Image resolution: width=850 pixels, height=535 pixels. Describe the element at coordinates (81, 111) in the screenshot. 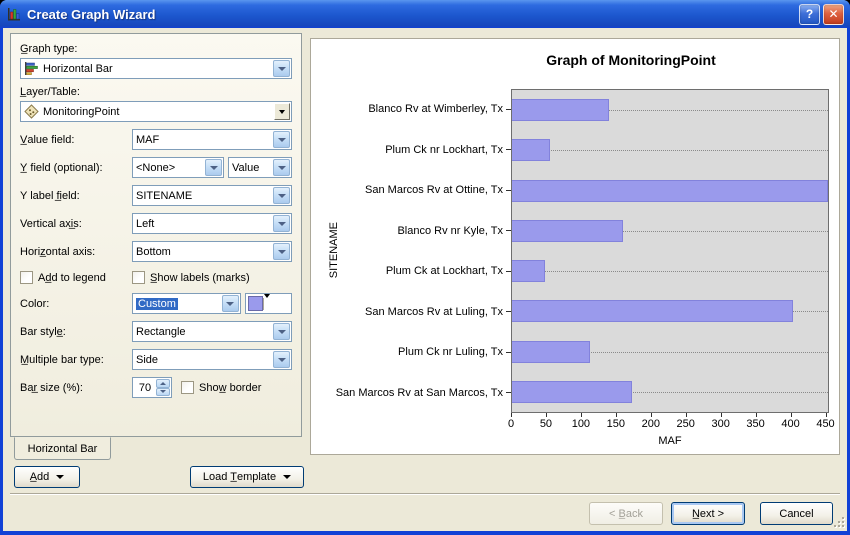

I see `layer-table-value: MonitoringPoint` at that location.